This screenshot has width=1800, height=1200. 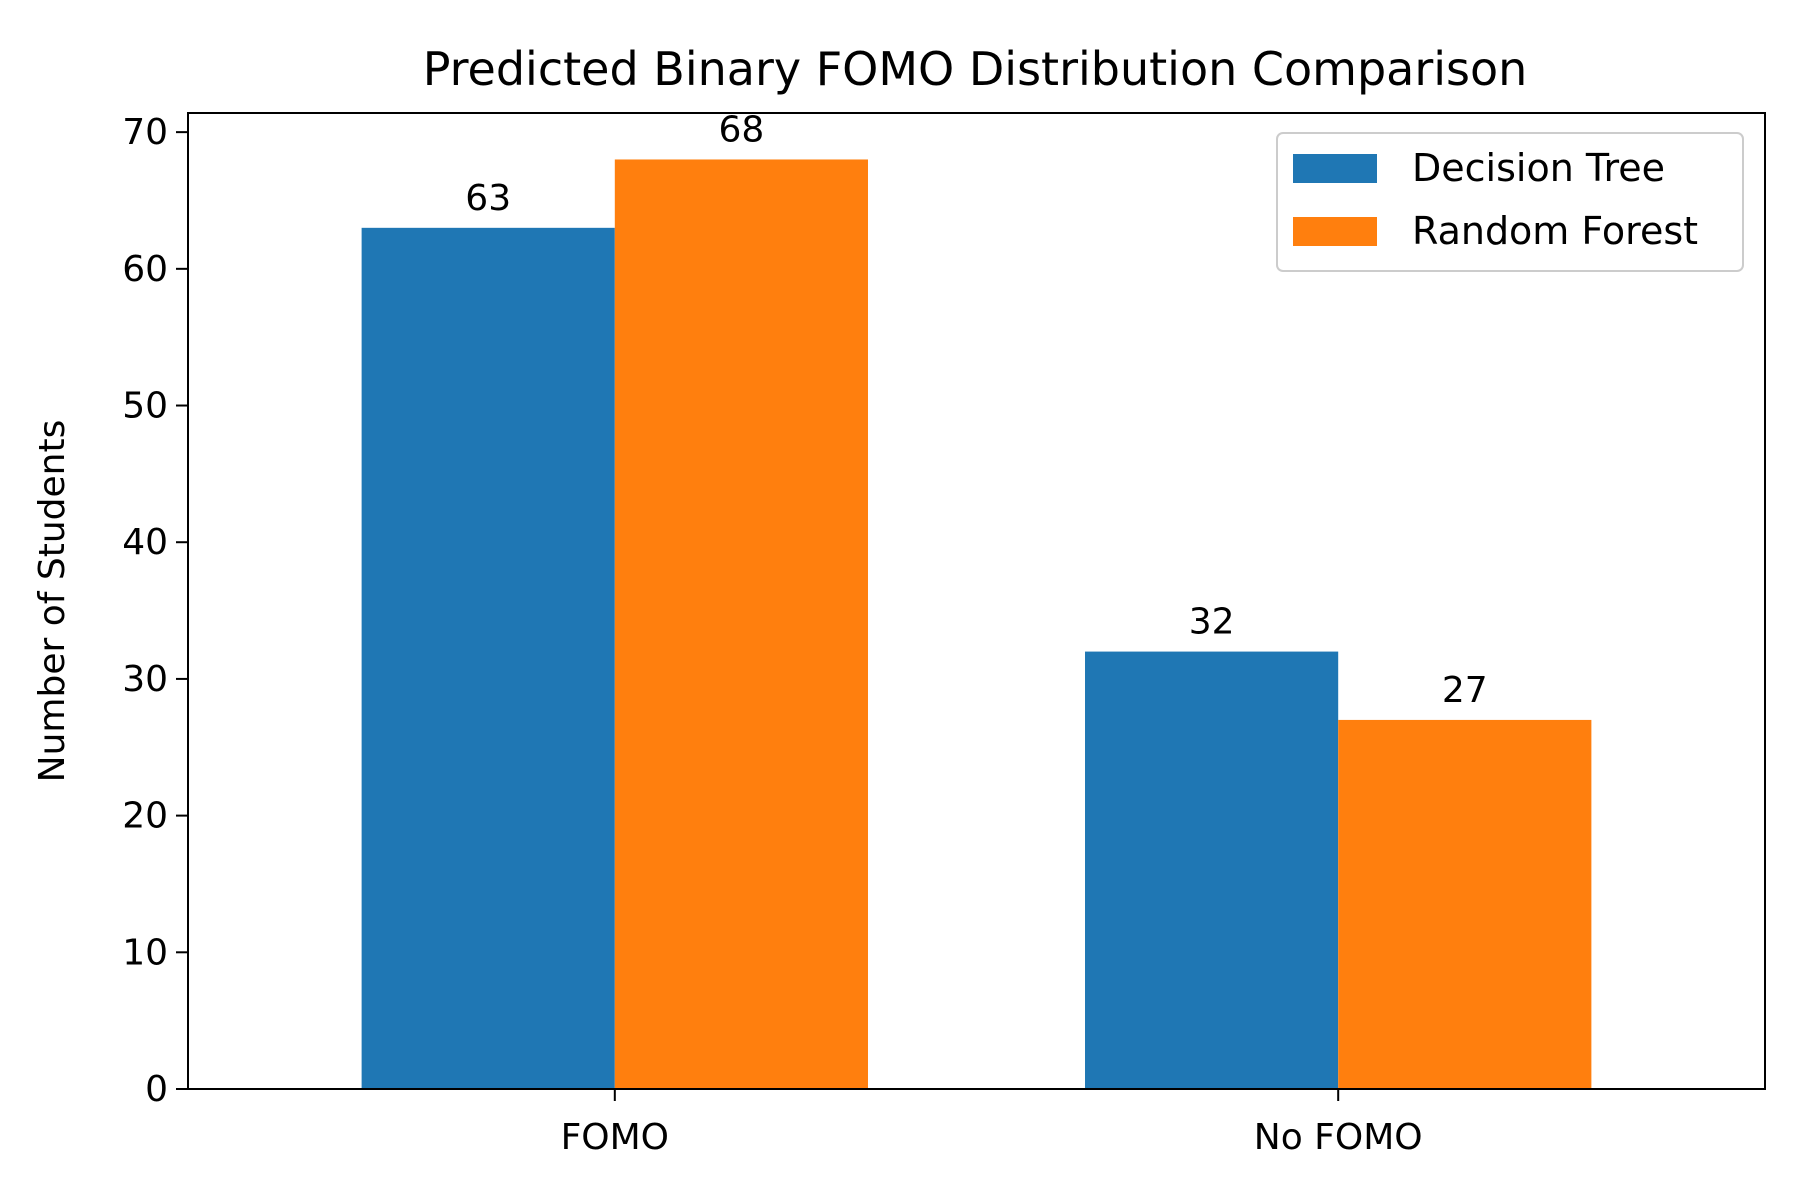 What do you see at coordinates (1338, 1137) in the screenshot?
I see `x-tick-label: No FOMO` at bounding box center [1338, 1137].